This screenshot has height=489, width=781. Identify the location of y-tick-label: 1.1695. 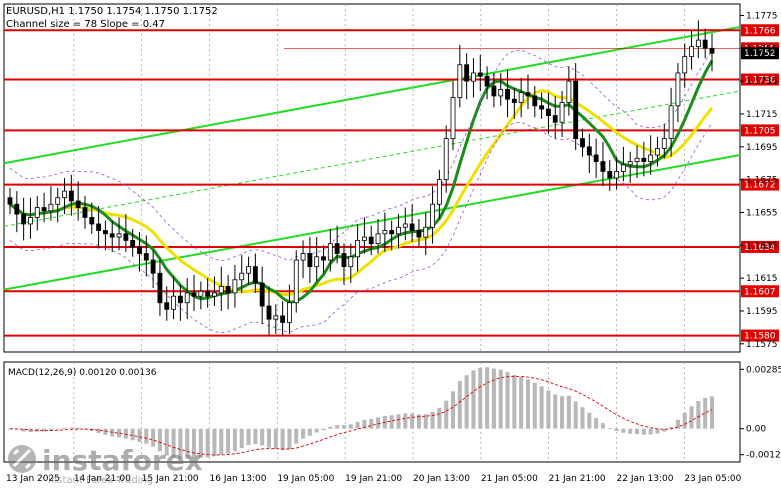
(762, 148).